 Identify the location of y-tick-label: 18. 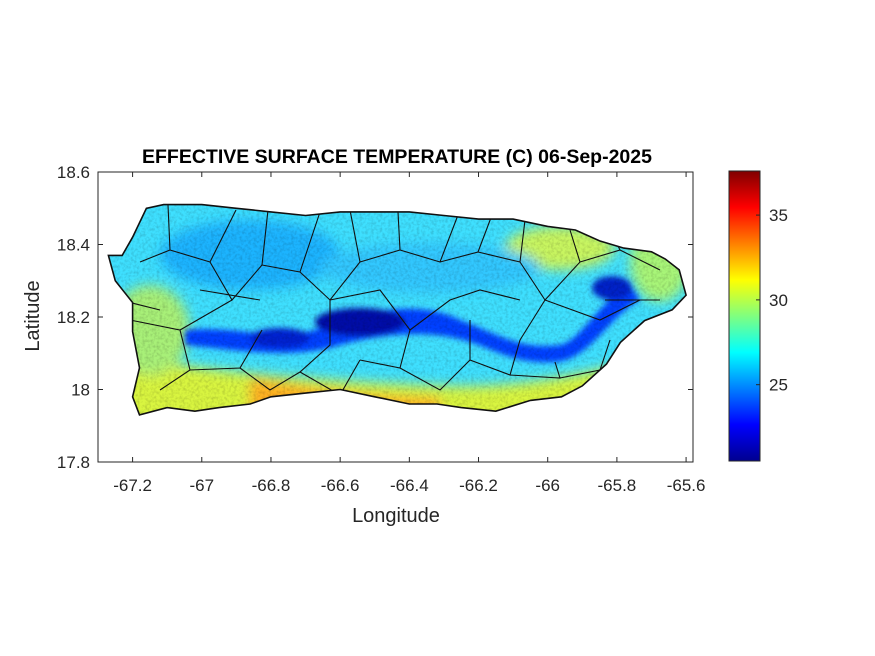
(80, 390).